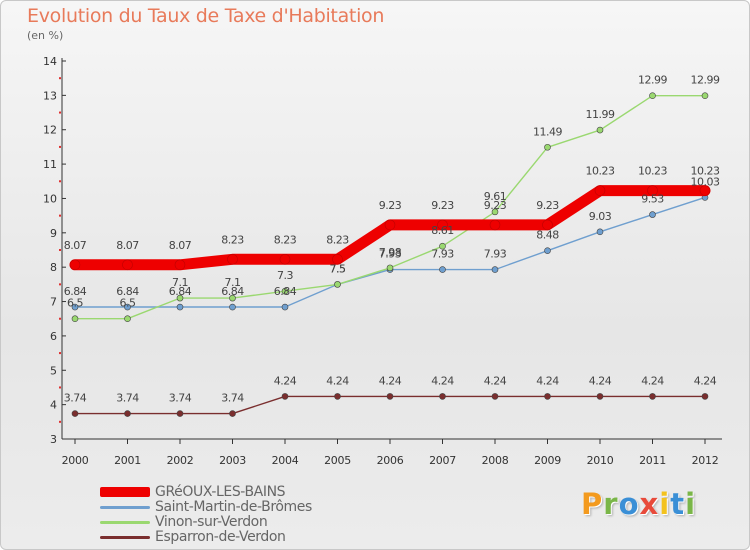 Image resolution: width=750 pixels, height=550 pixels. I want to click on logo-letter: P, so click(592, 504).